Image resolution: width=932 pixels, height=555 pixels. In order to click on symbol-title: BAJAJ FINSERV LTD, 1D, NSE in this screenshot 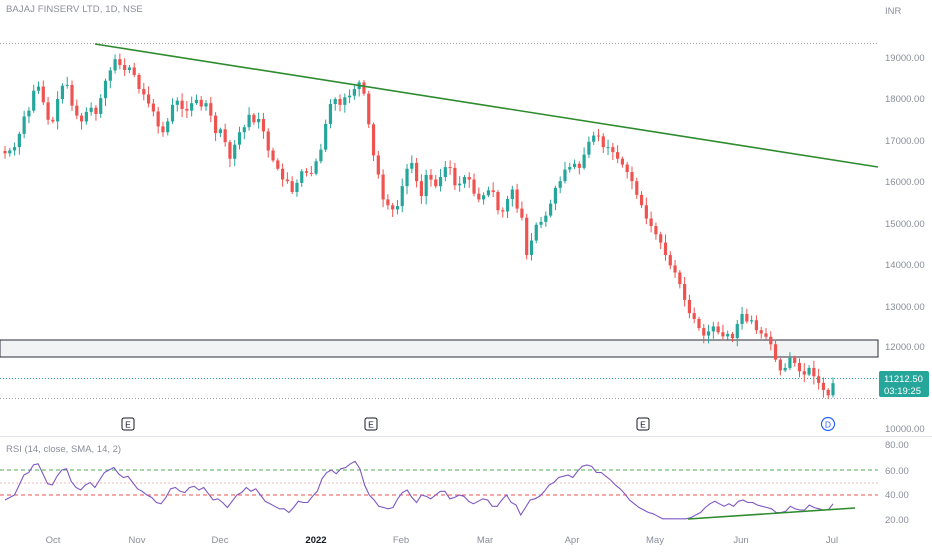, I will do `click(74, 9)`.